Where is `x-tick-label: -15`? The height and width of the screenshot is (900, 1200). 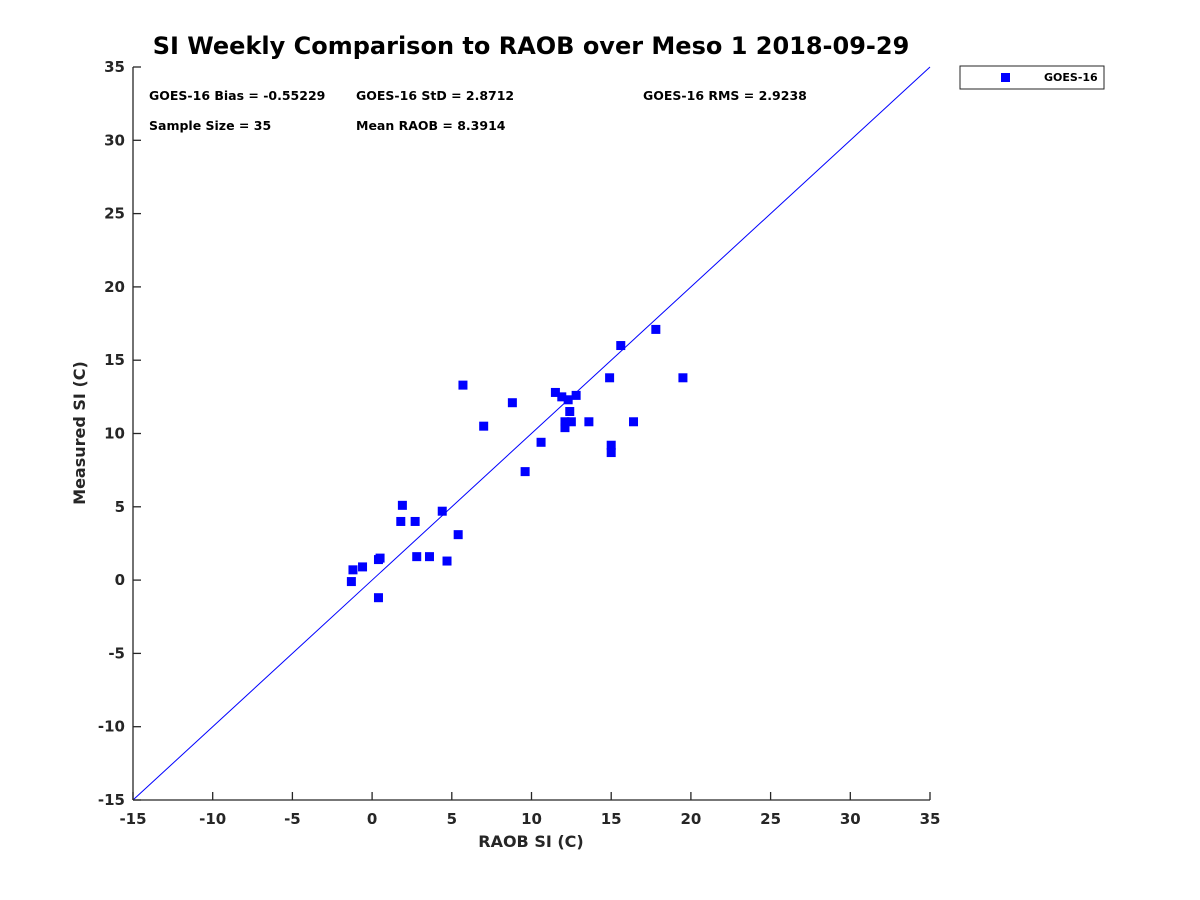 x-tick-label: -15 is located at coordinates (132, 819).